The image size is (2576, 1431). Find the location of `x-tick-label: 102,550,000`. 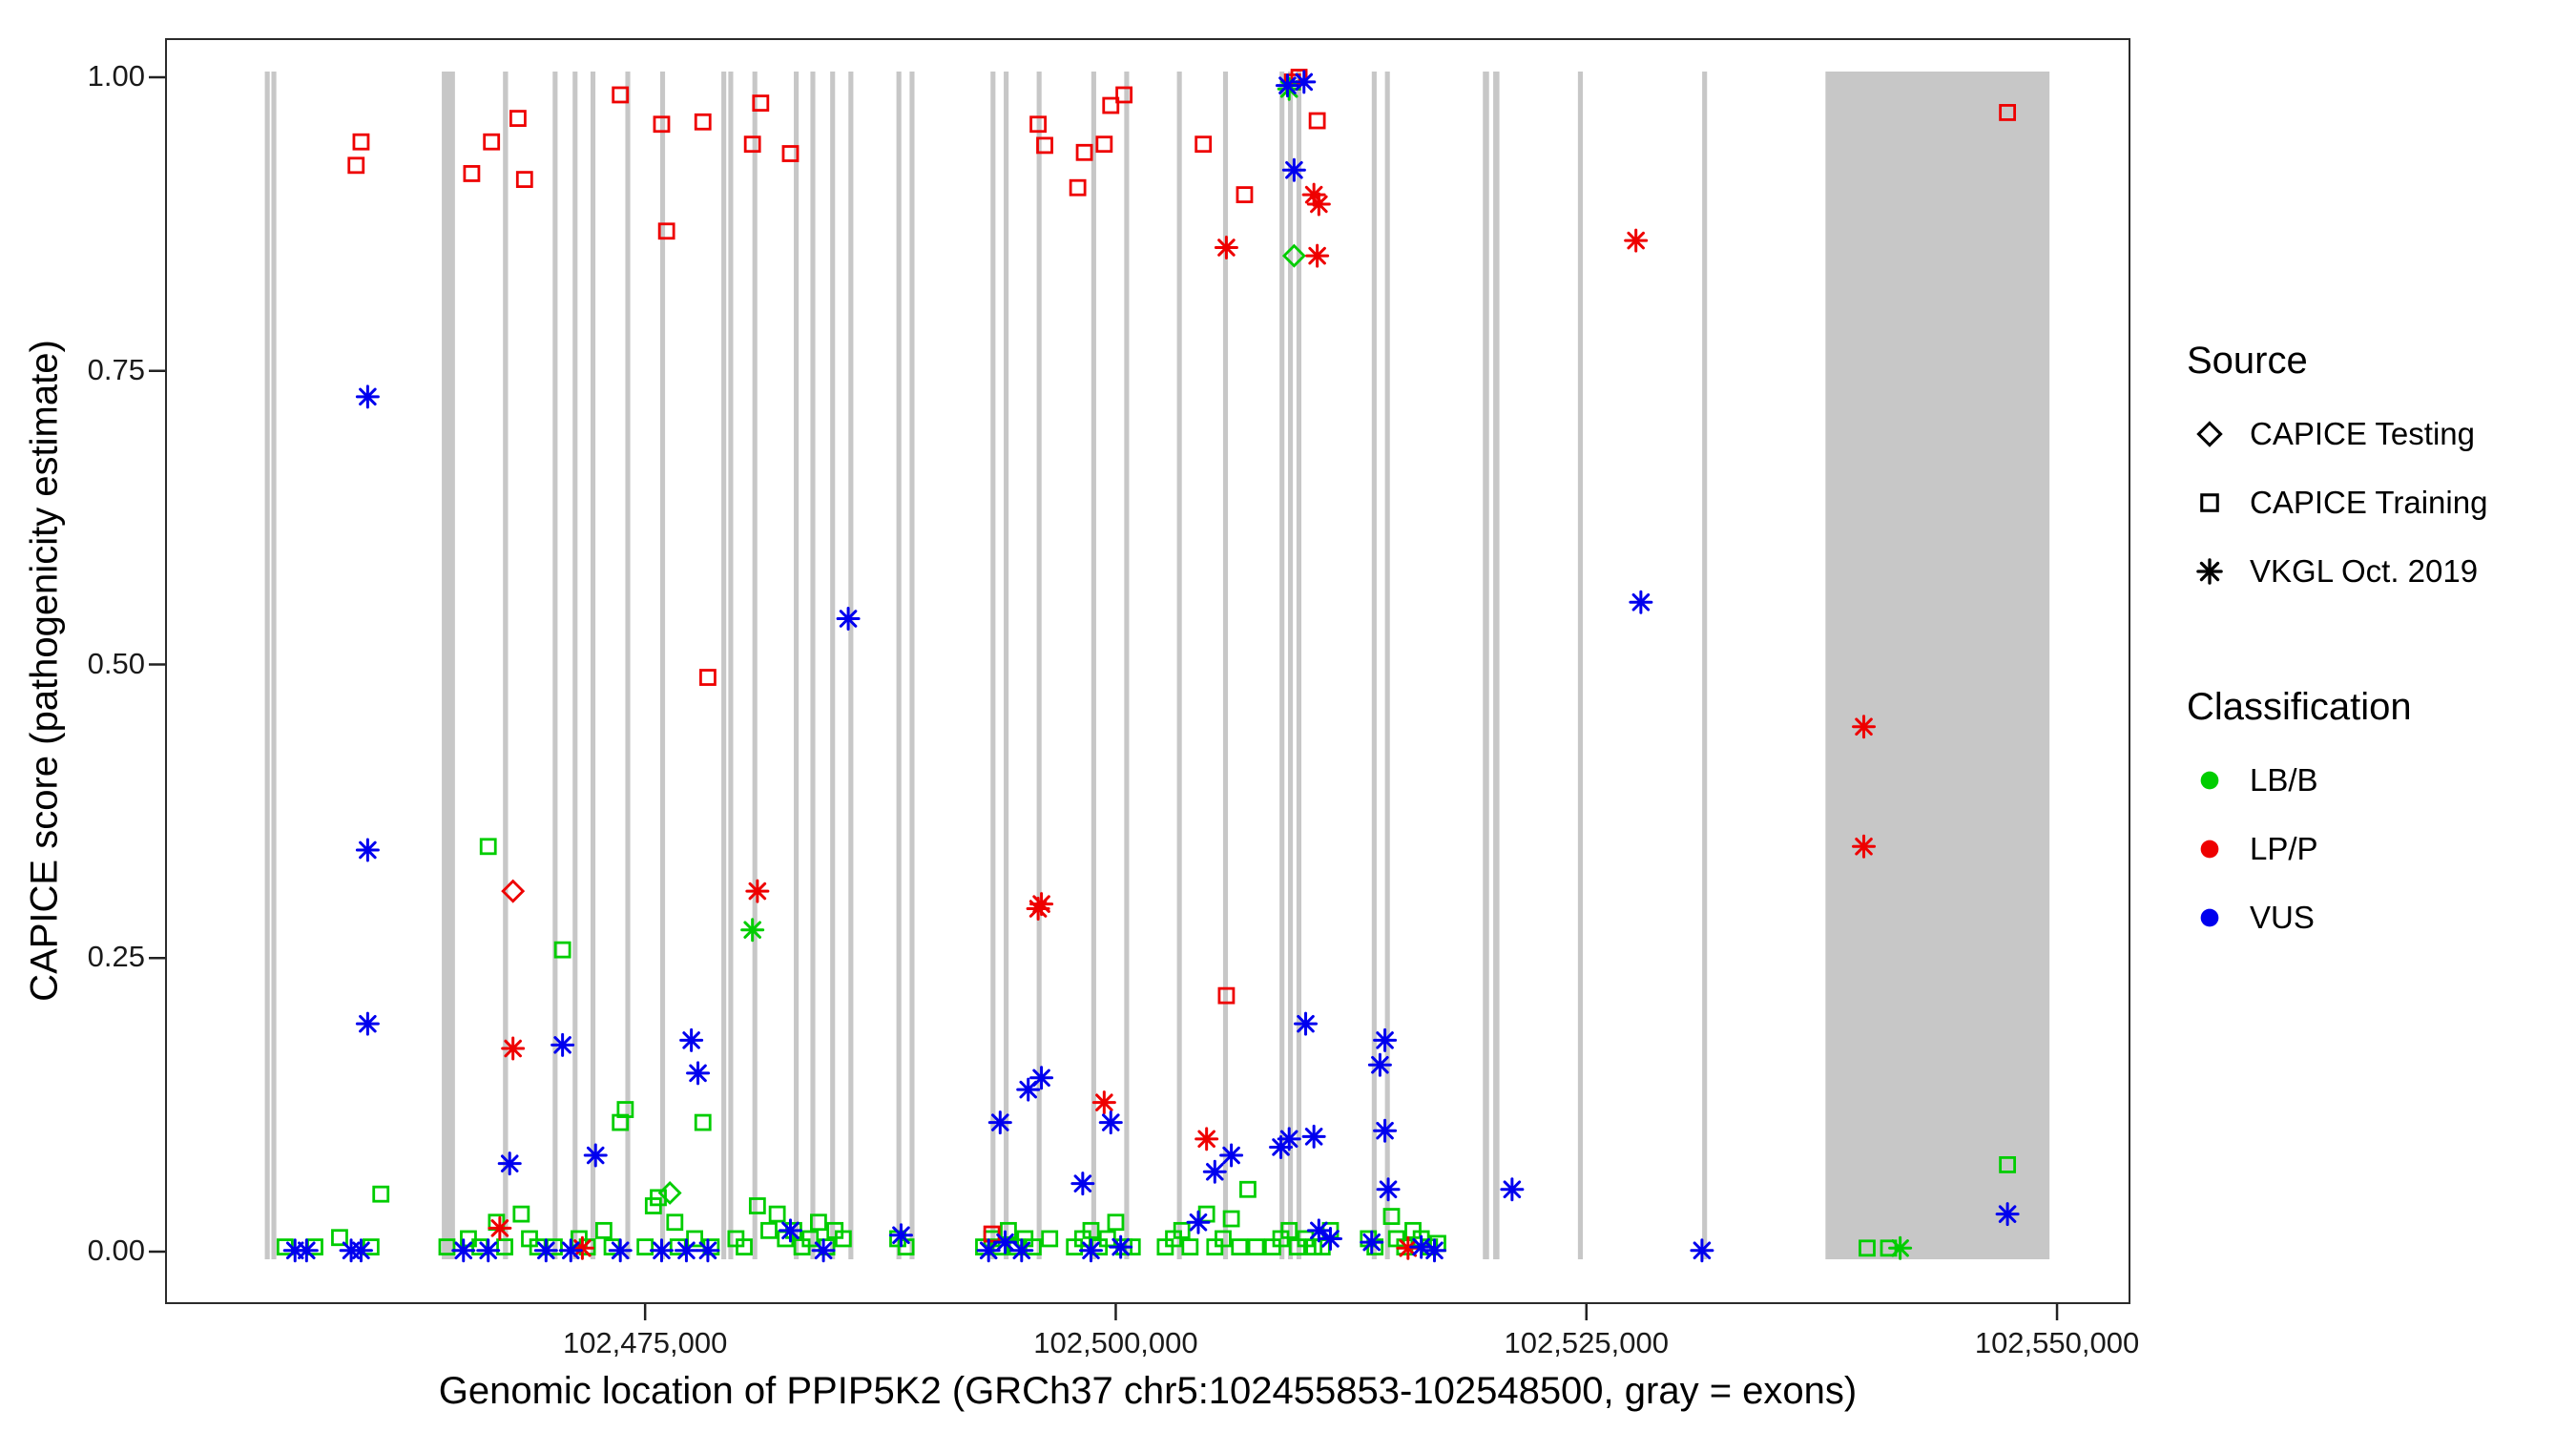

x-tick-label: 102,550,000 is located at coordinates (2057, 1342).